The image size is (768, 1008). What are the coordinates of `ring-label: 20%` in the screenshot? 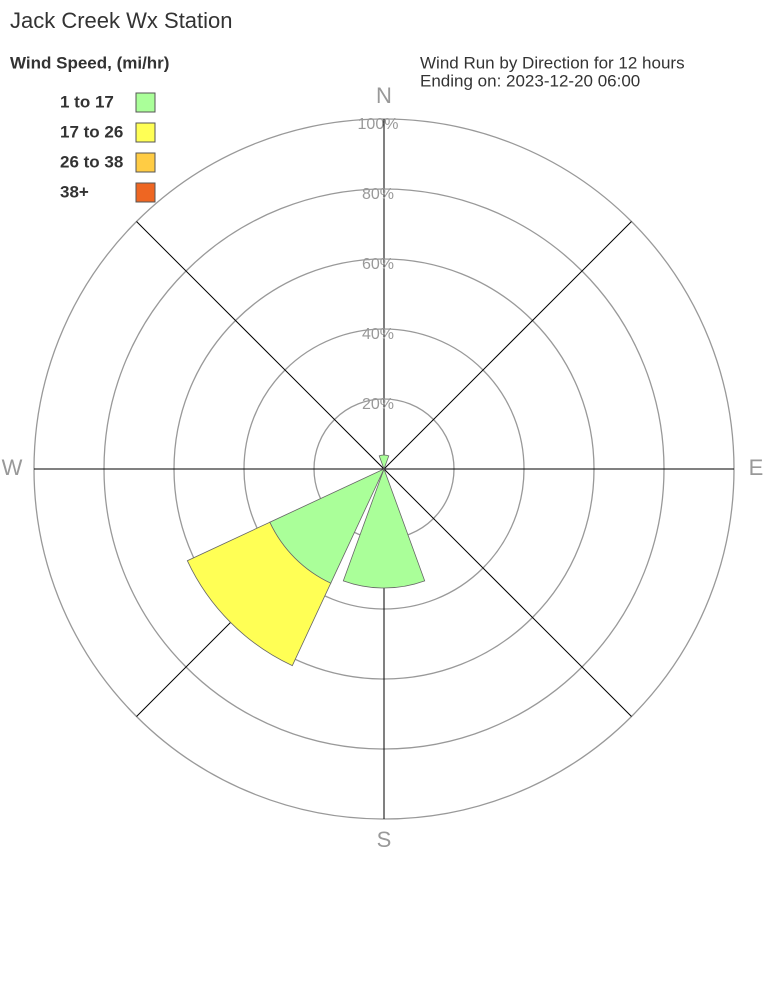 It's located at (378, 404).